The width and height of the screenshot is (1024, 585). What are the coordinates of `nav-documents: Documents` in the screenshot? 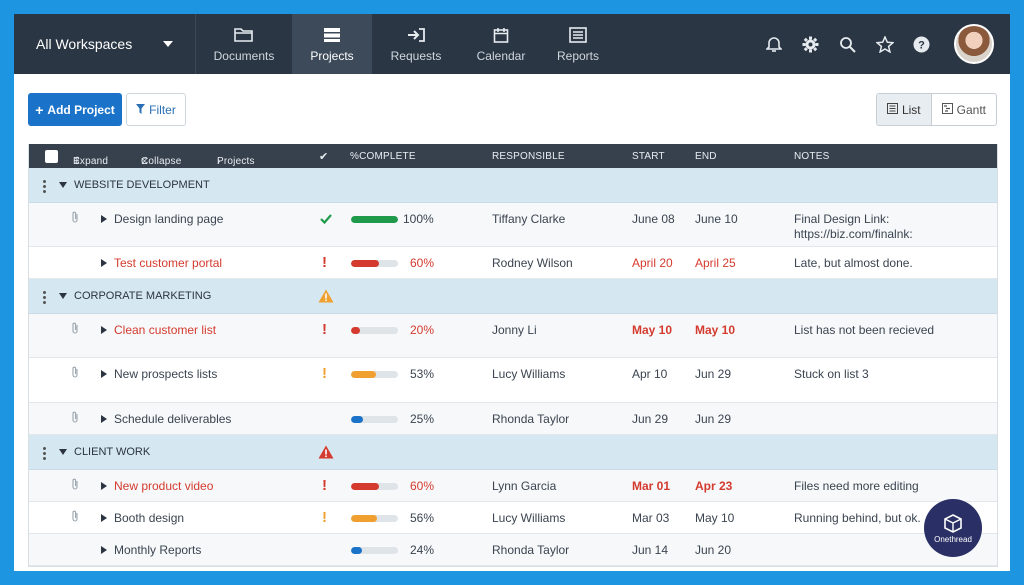 It's located at (244, 44).